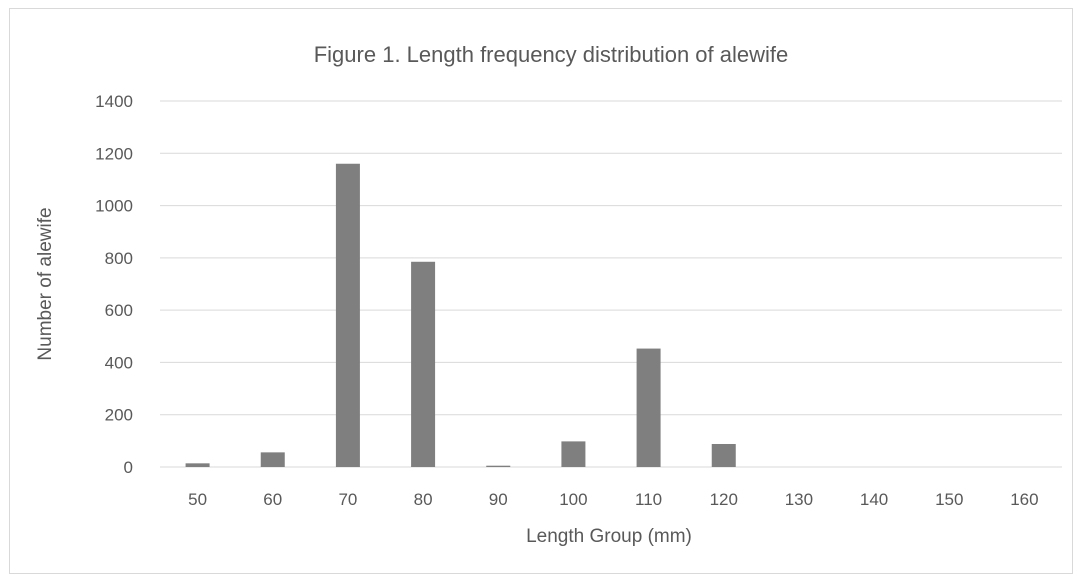  Describe the element at coordinates (799, 499) in the screenshot. I see `x-tick-label: 130` at that location.